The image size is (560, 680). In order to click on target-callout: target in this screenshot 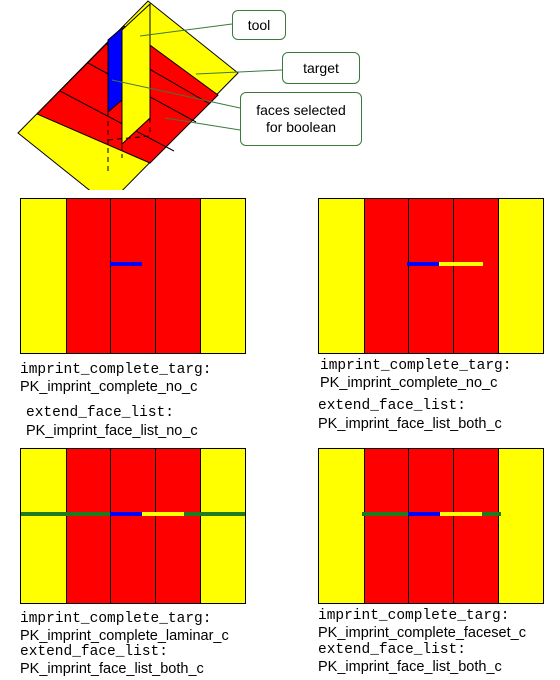, I will do `click(321, 68)`.